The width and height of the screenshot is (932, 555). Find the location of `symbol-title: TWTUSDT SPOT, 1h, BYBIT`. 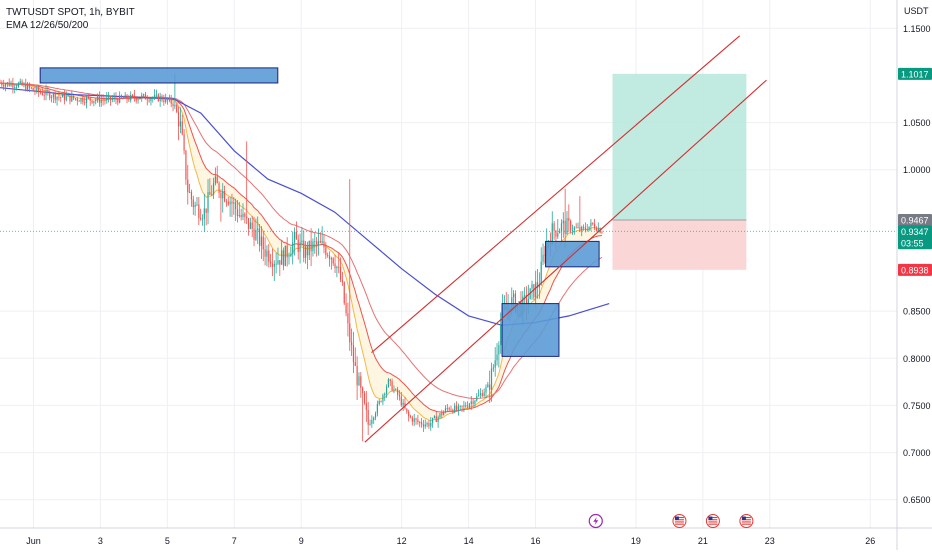

symbol-title: TWTUSDT SPOT, 1h, BYBIT is located at coordinates (70, 12).